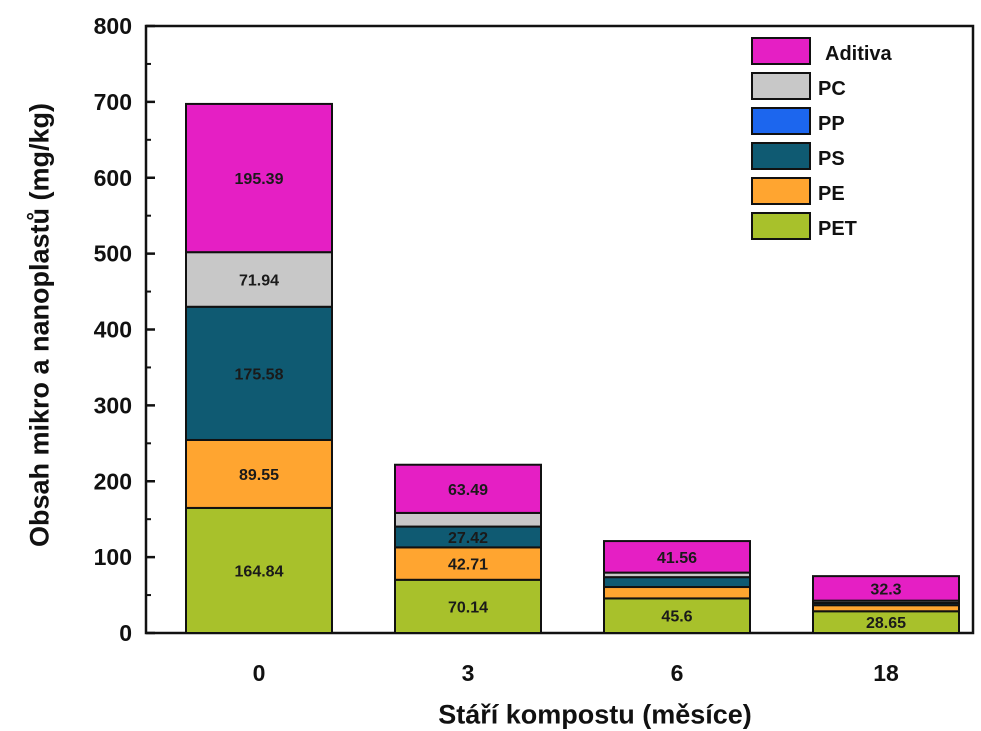  I want to click on legend-label: PS, so click(831, 159).